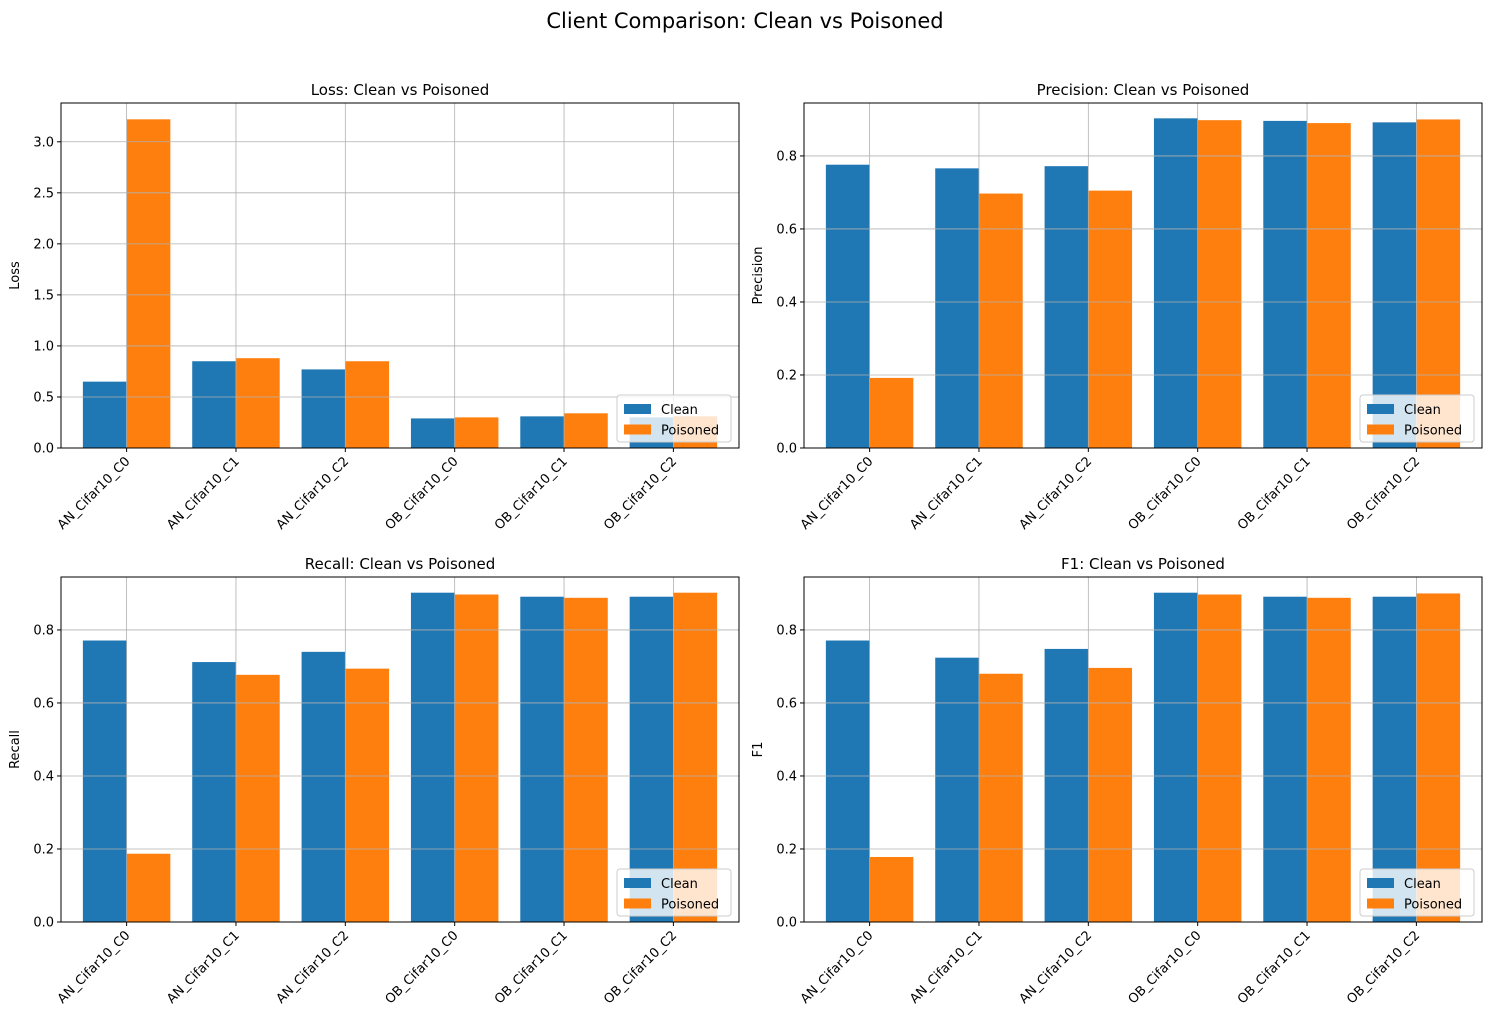 The image size is (1490, 1025). Describe the element at coordinates (744, 21) in the screenshot. I see `figure-title: Client Comparison: Clean vs Poisoned` at that location.